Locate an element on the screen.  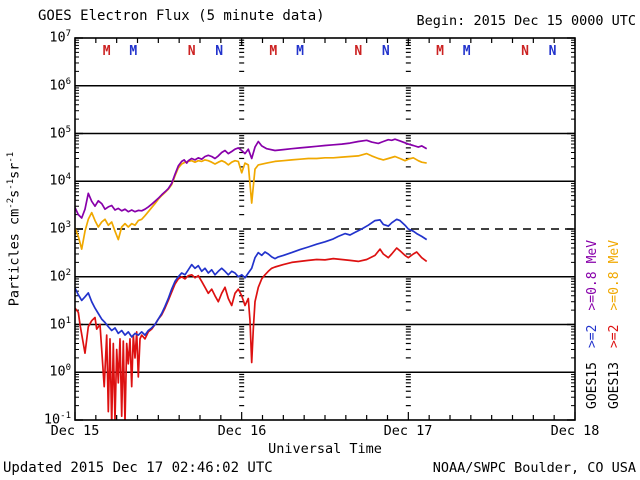
page-title: GOES Electron Flux (5 minute data) is located at coordinates (181, 16).